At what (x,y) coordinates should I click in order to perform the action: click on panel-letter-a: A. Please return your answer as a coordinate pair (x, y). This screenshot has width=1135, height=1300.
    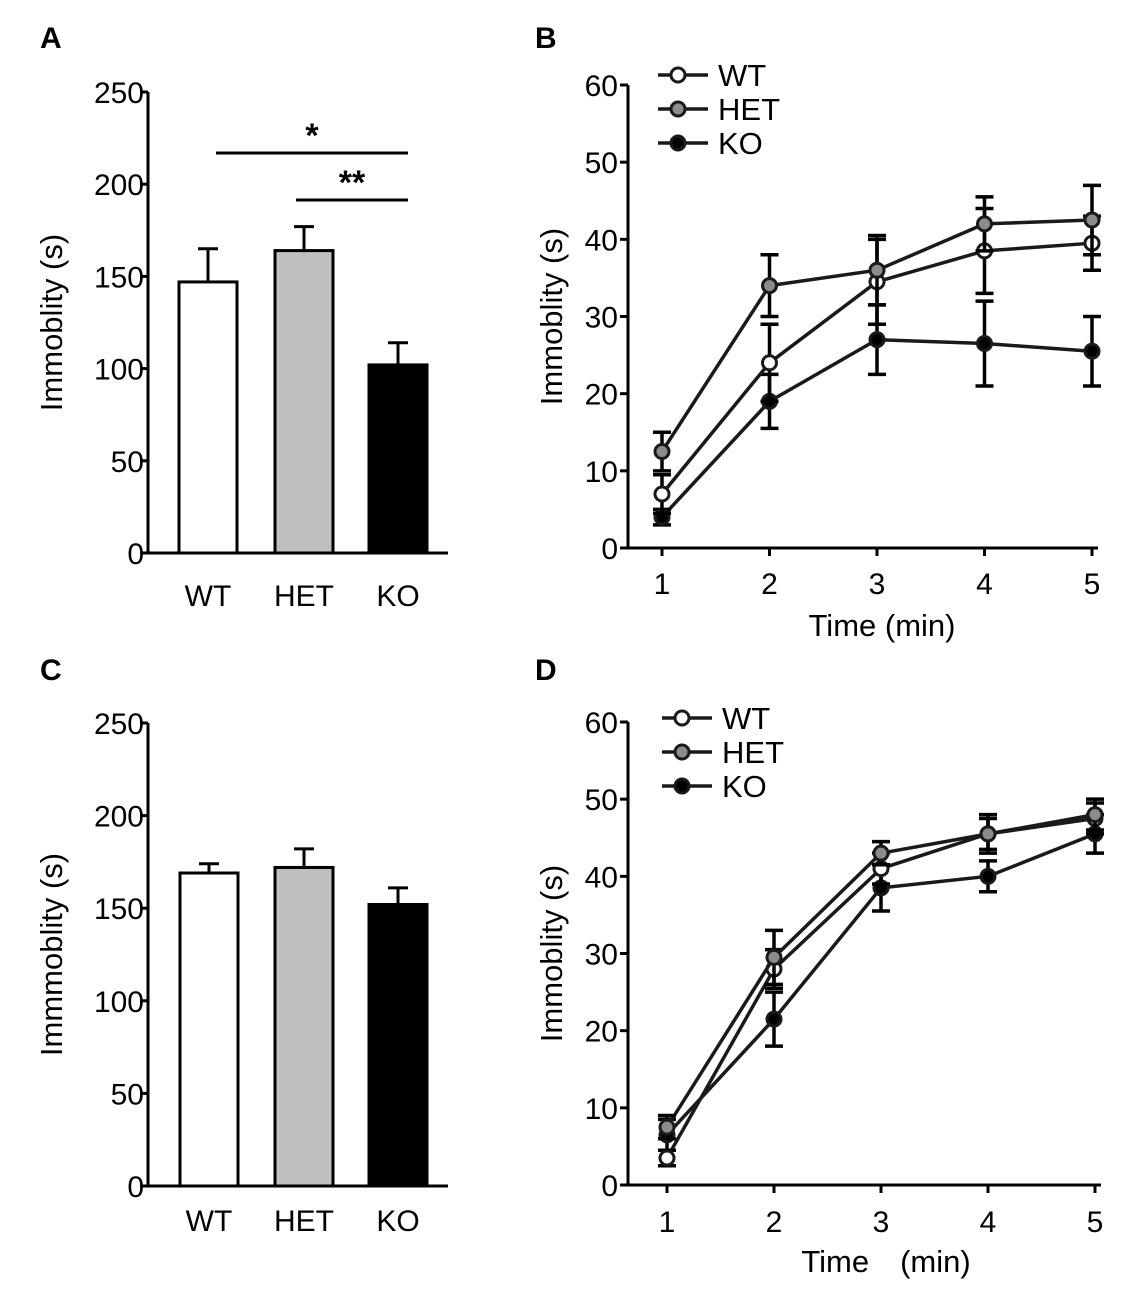
    Looking at the image, I should click on (51, 38).